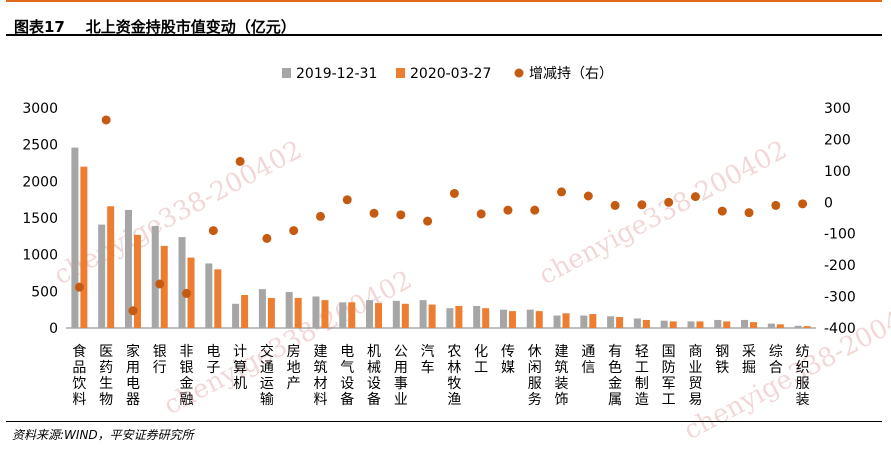 The height and width of the screenshot is (450, 891). What do you see at coordinates (401, 384) in the screenshot?
I see `x-category-label: 事` at bounding box center [401, 384].